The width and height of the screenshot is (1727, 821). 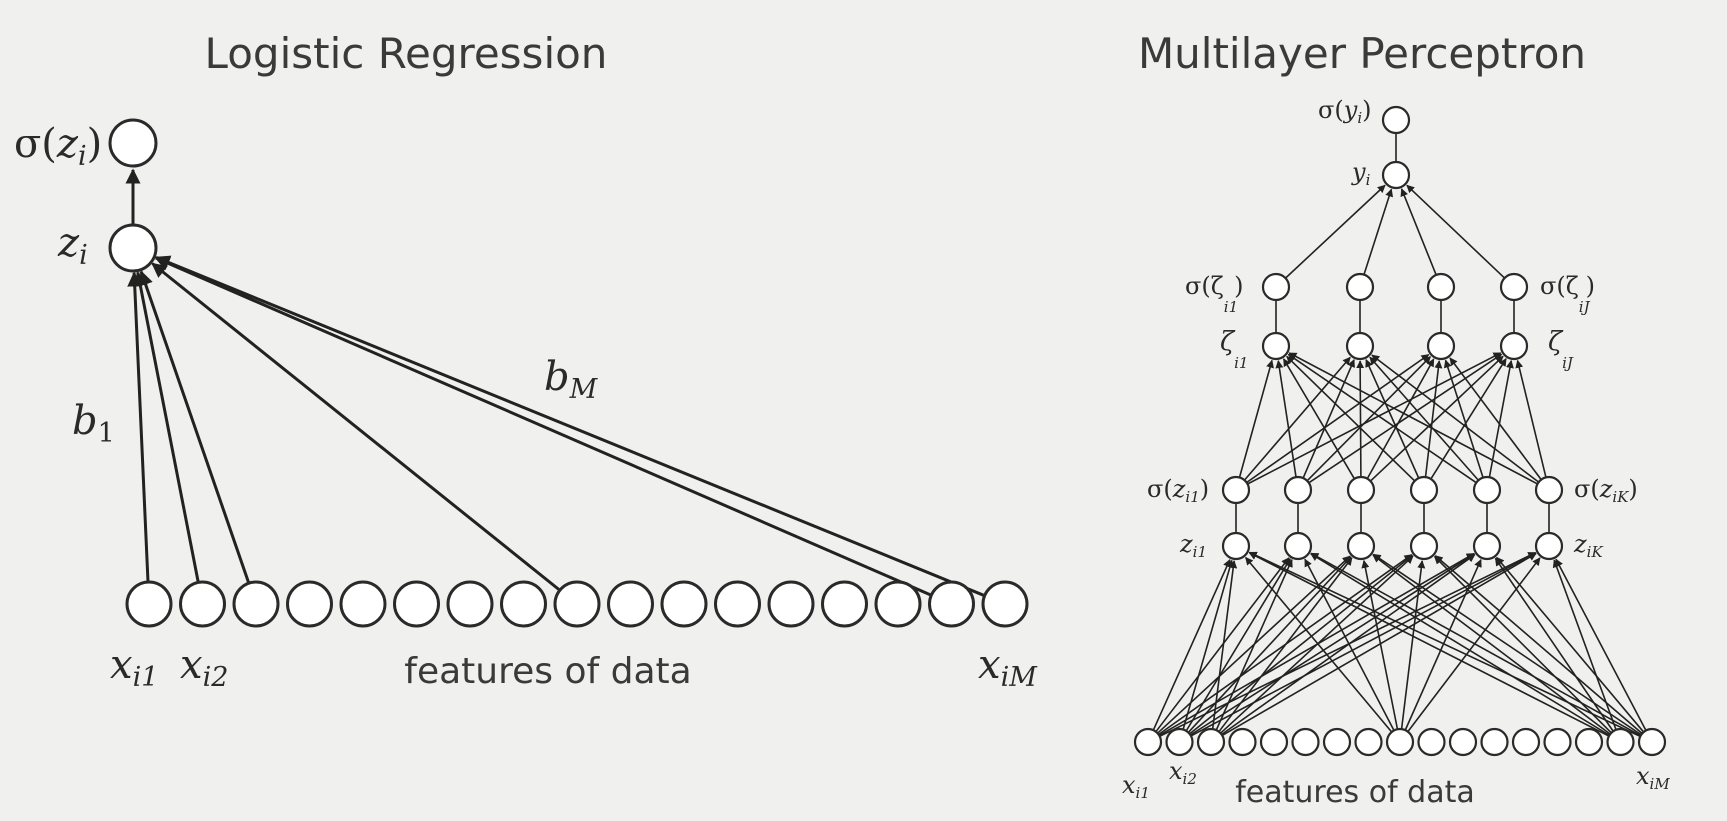 I want to click on lr-sigma-label: σ(zi), so click(x=58, y=146).